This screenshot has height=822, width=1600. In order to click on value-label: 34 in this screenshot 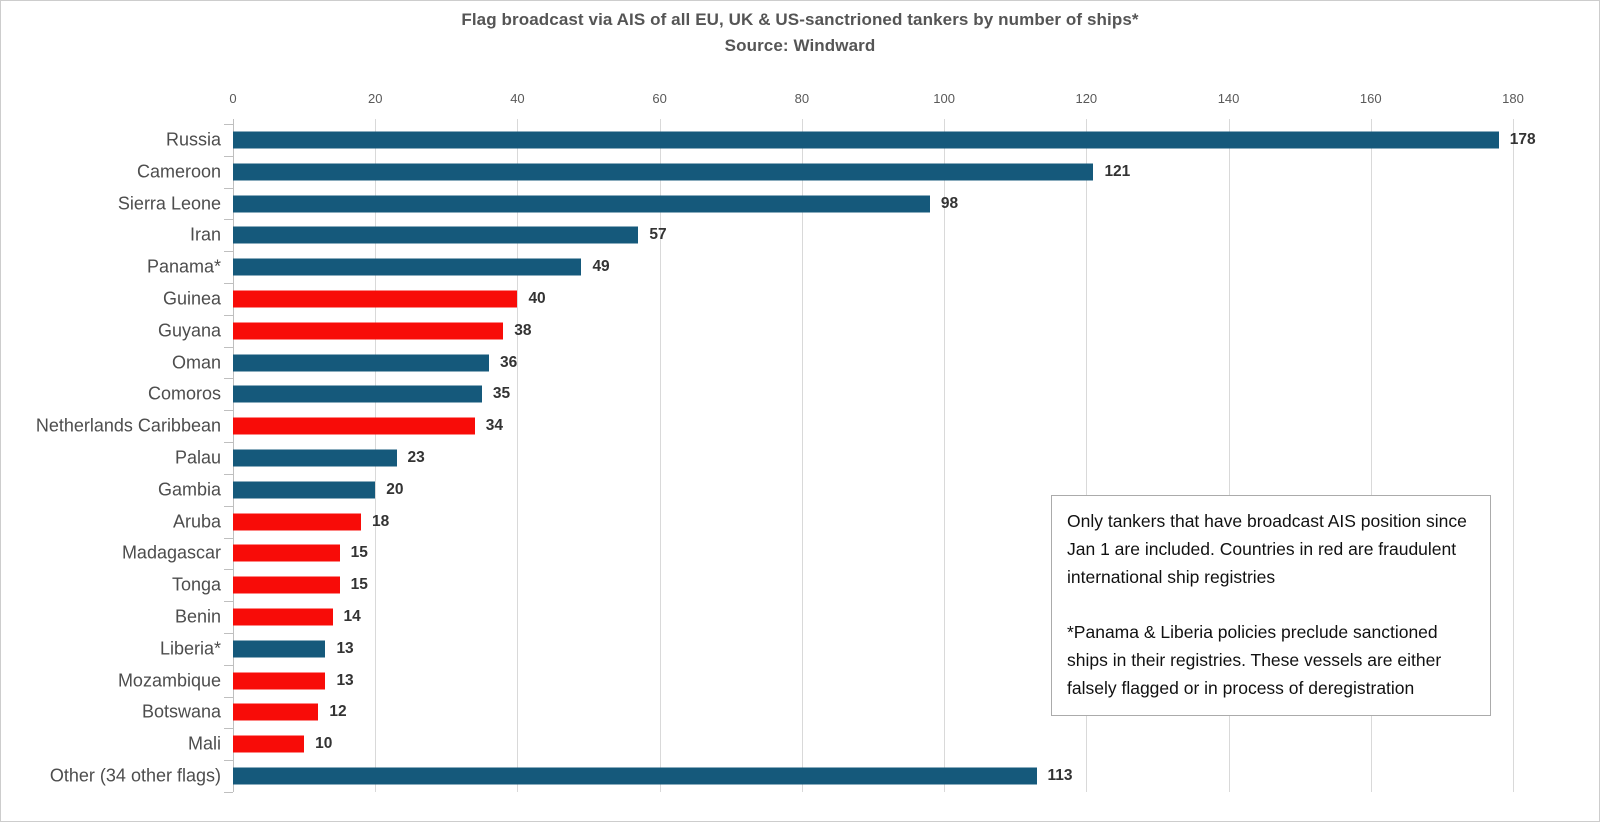, I will do `click(494, 426)`.